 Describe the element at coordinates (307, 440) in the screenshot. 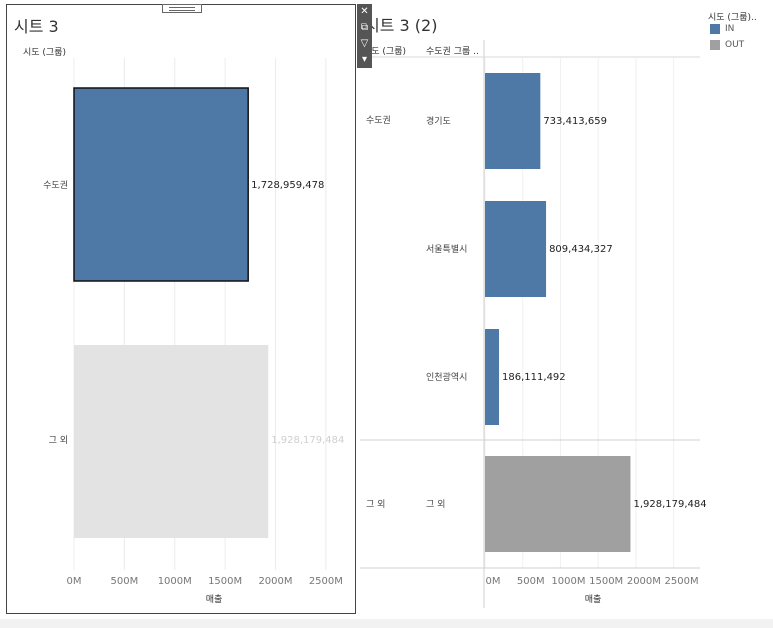

I see `sheet1-data-label: 1,928,179,484` at that location.